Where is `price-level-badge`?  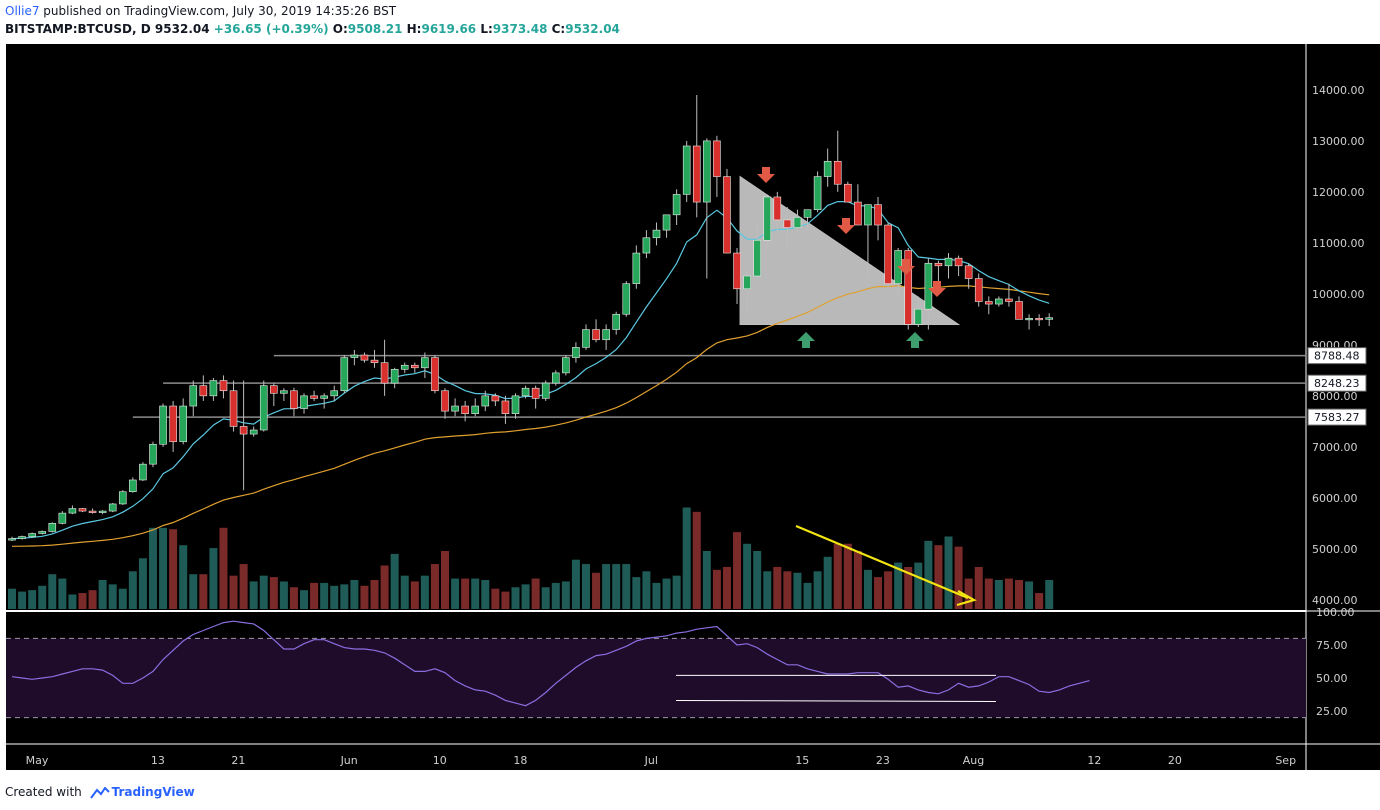 price-level-badge is located at coordinates (1337, 383).